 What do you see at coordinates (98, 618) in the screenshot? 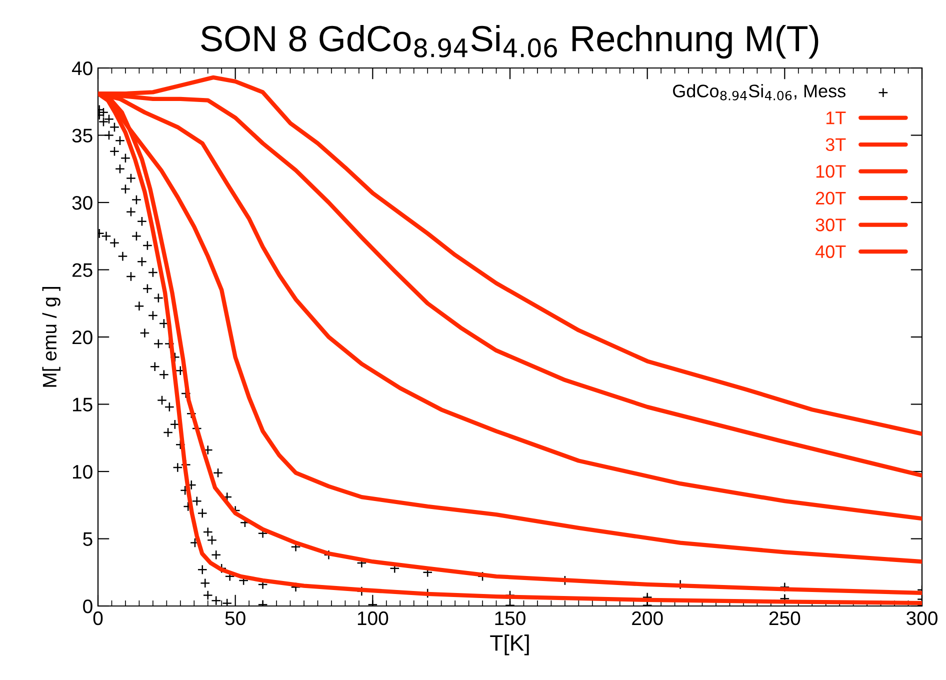
I see `x-tick-label: 0` at bounding box center [98, 618].